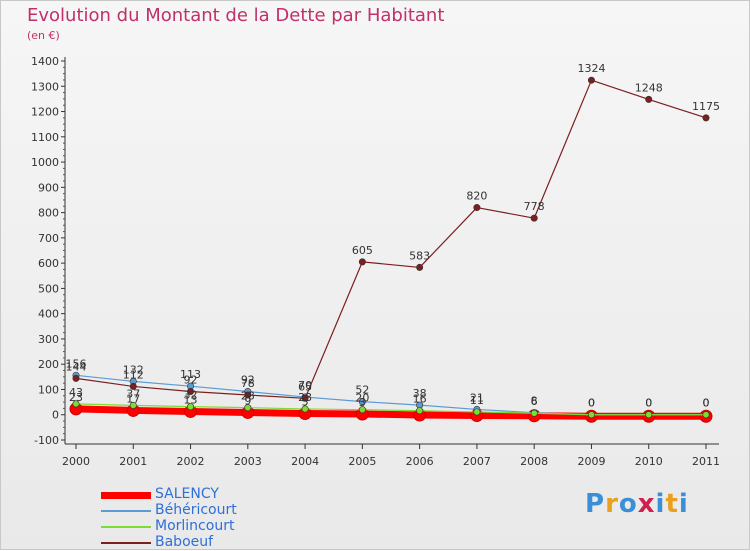 This screenshot has width=750, height=551. I want to click on y-tick-label: 1300, so click(45, 86).